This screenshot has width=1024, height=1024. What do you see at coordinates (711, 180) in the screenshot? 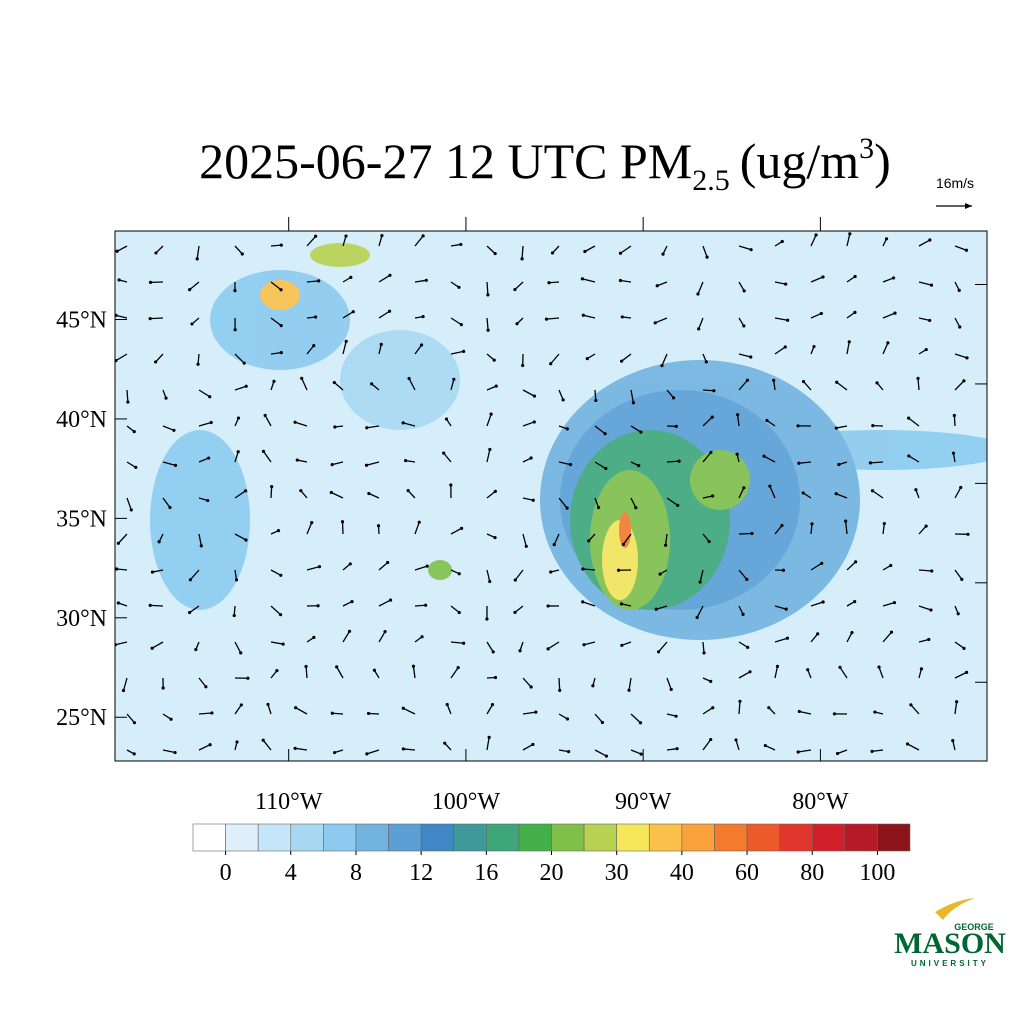
I see `title-subscript: 2.5` at bounding box center [711, 180].